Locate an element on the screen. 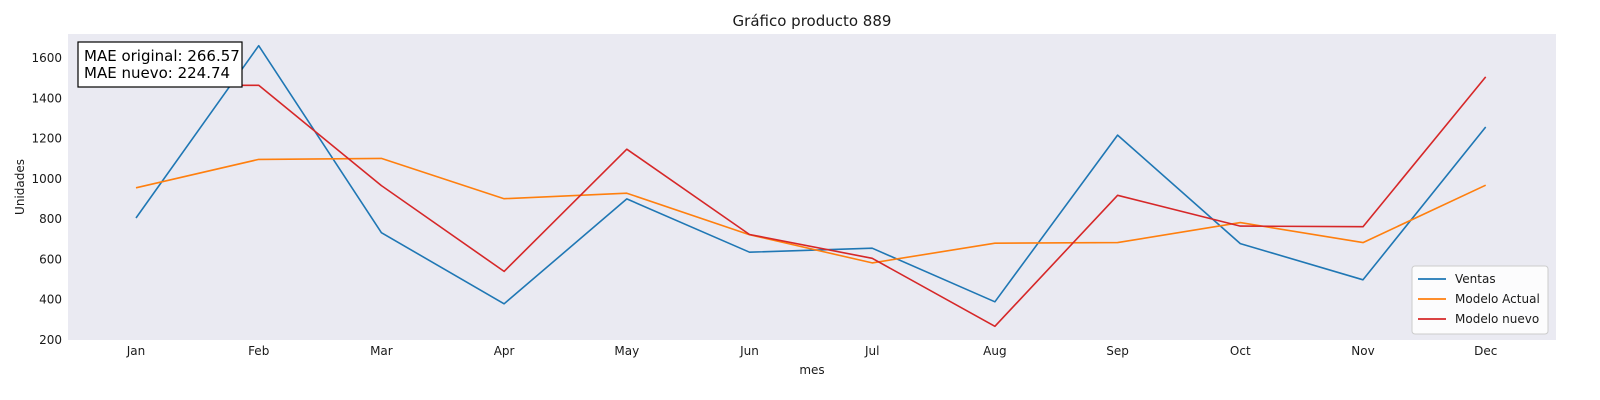 The height and width of the screenshot is (400, 1600). legend-frame is located at coordinates (1480, 300).